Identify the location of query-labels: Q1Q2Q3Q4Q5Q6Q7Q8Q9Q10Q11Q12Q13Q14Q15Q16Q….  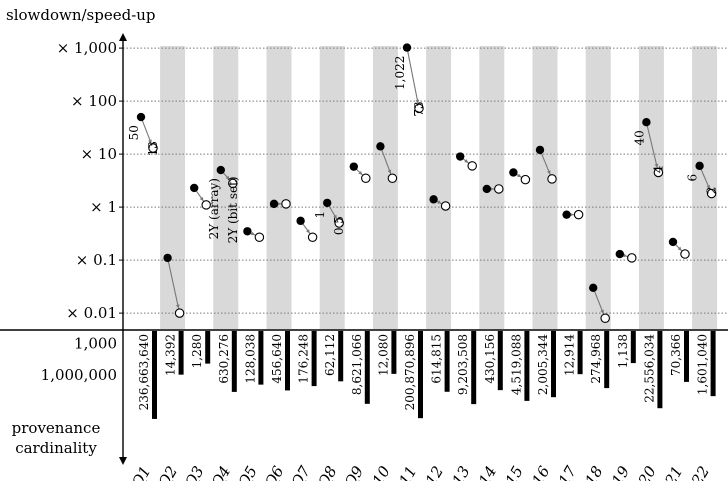
(420, 472).